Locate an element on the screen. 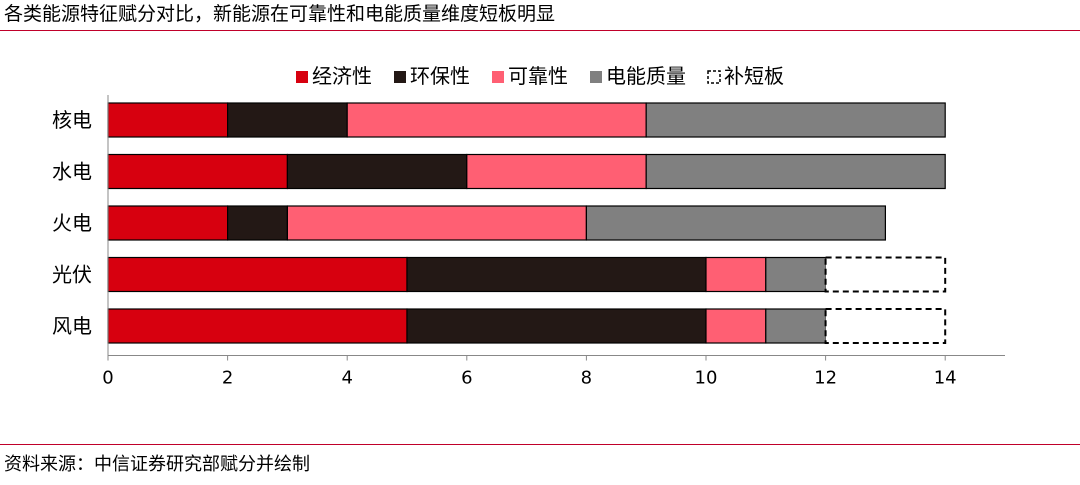 The width and height of the screenshot is (1080, 485). legend-label: 可靠性 is located at coordinates (538, 76).